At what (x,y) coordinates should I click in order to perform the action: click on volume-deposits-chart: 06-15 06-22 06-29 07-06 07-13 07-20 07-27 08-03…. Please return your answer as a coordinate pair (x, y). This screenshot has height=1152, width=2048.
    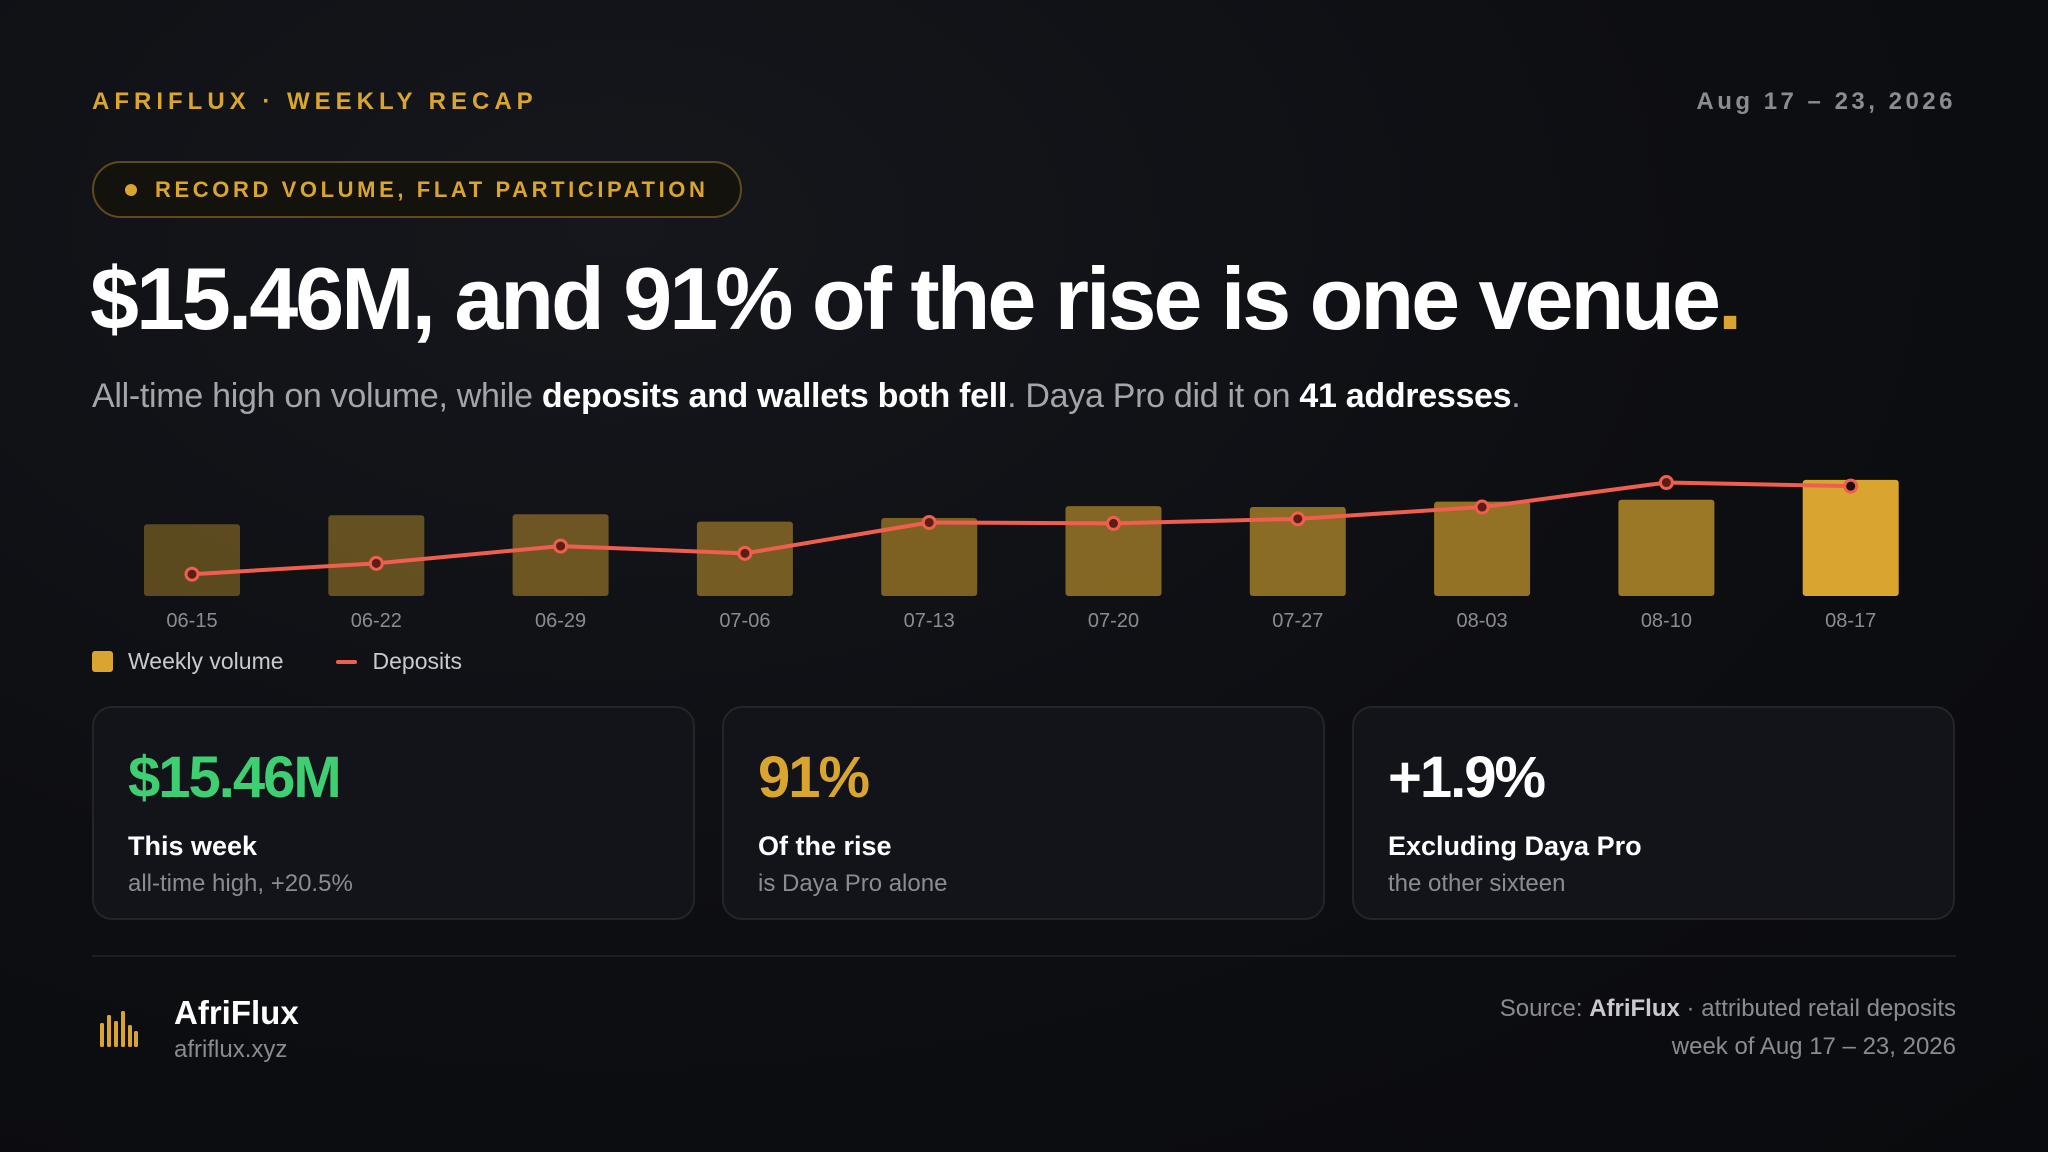
    Looking at the image, I should click on (1021, 553).